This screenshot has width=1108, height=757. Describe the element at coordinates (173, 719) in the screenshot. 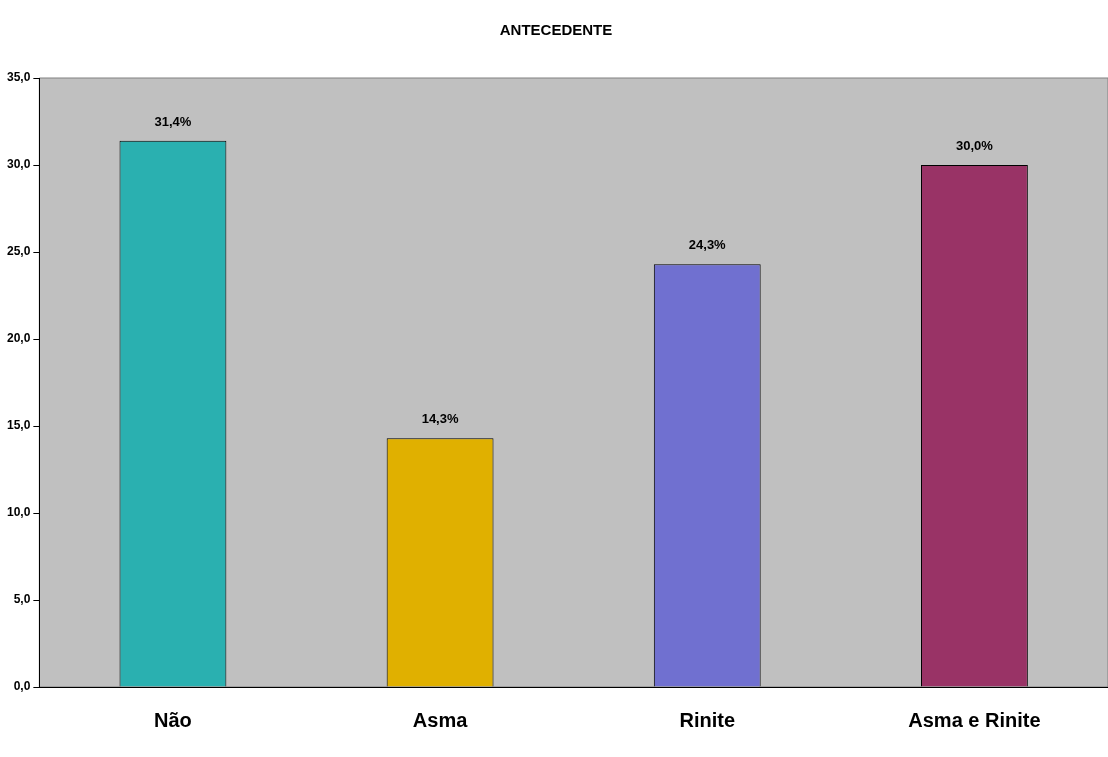

I see `x-tick-label: Não` at that location.